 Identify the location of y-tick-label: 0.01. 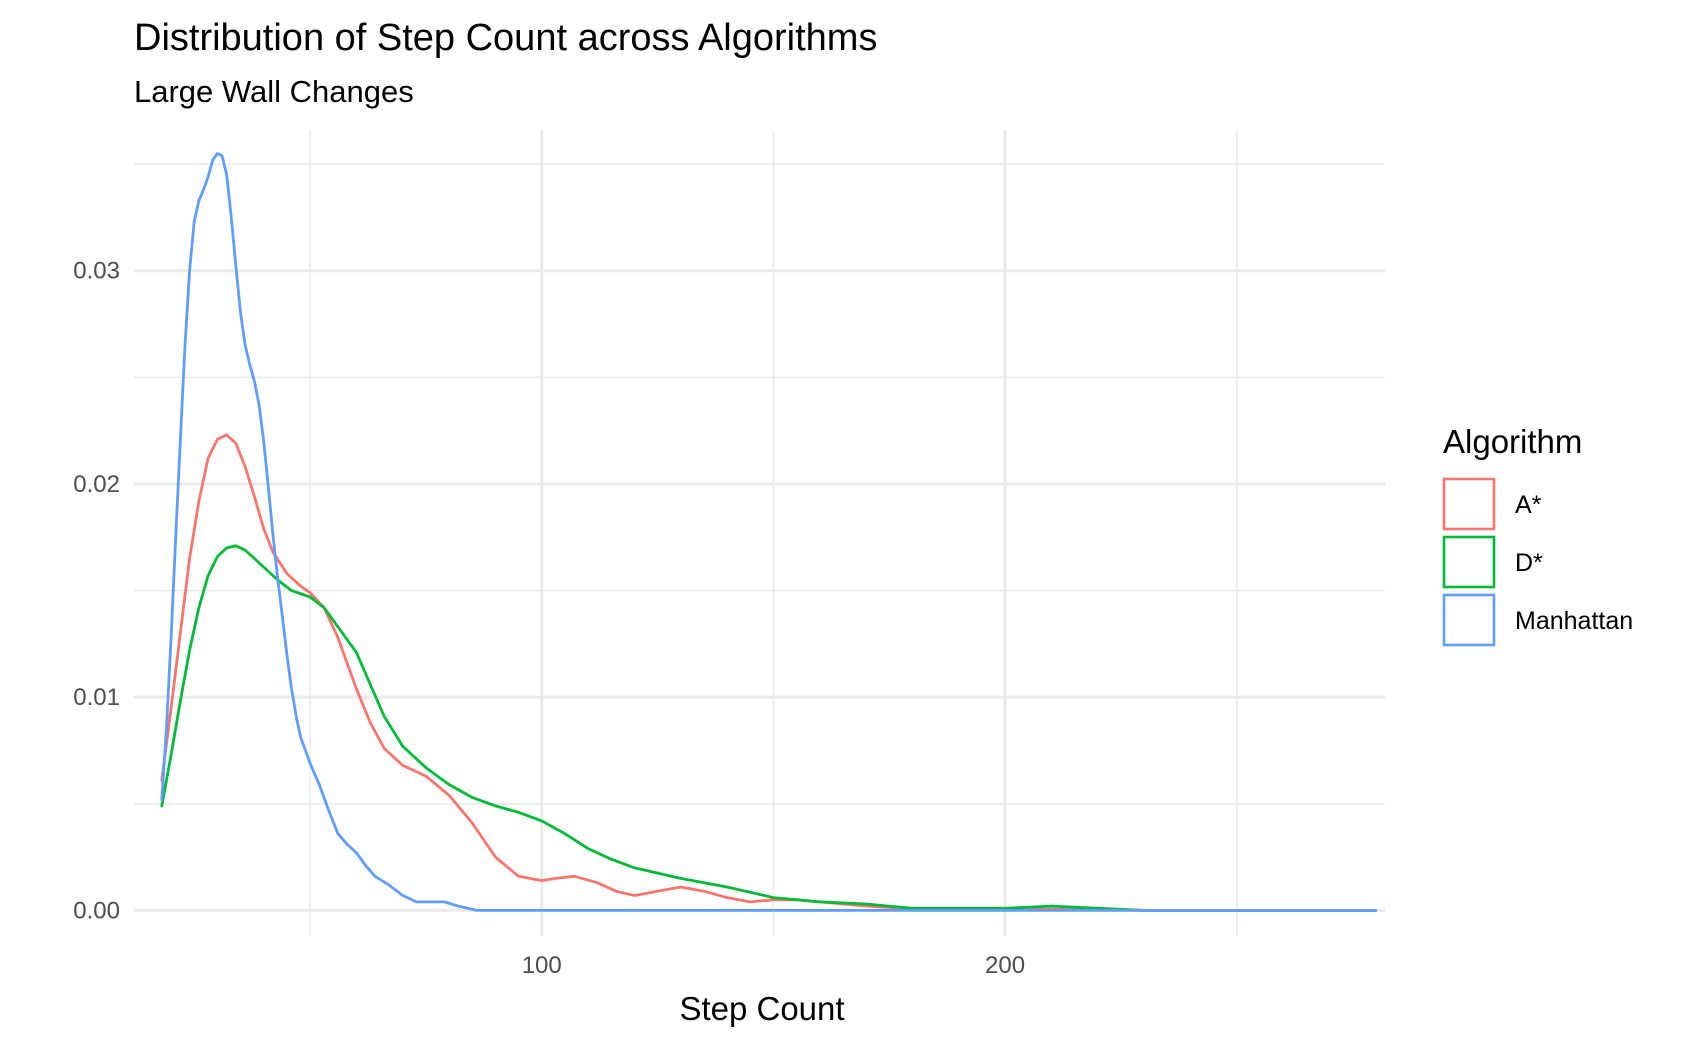
(96, 697).